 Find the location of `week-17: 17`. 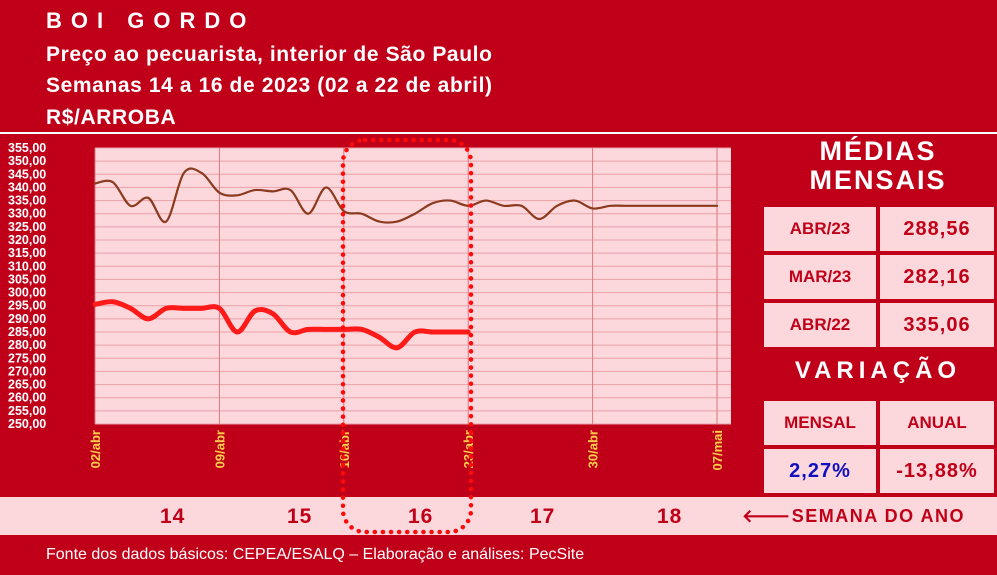

week-17: 17 is located at coordinates (543, 516).